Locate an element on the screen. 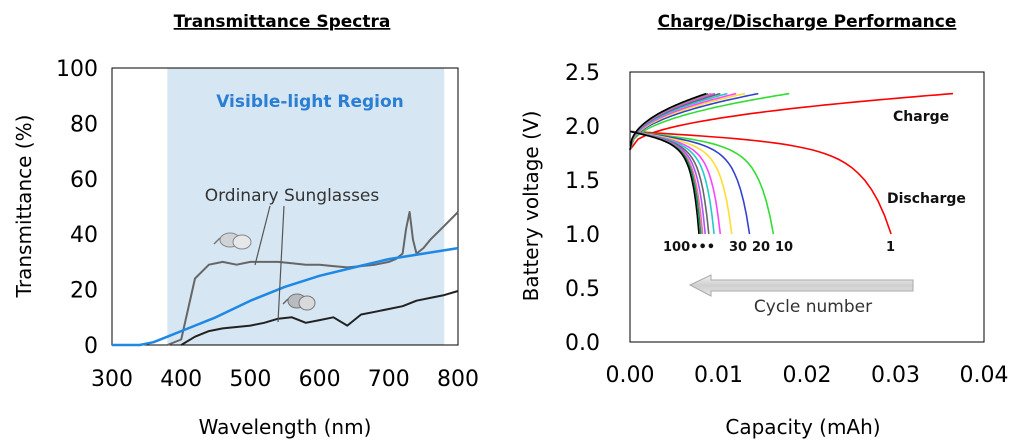 This screenshot has height=448, width=1024. right-x-tick-label: 0.01 is located at coordinates (718, 375).